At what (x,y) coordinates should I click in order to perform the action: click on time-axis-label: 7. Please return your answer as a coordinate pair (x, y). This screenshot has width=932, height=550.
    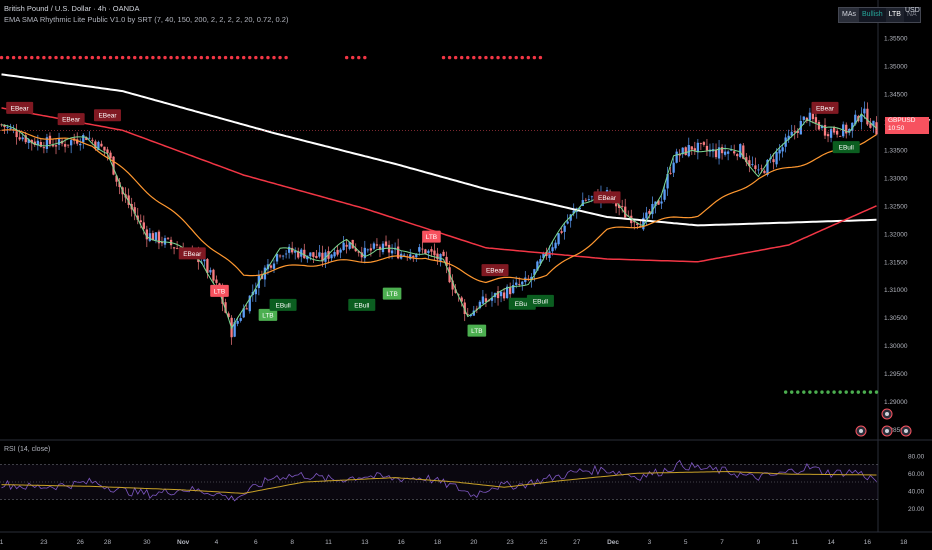
    Looking at the image, I should click on (722, 542).